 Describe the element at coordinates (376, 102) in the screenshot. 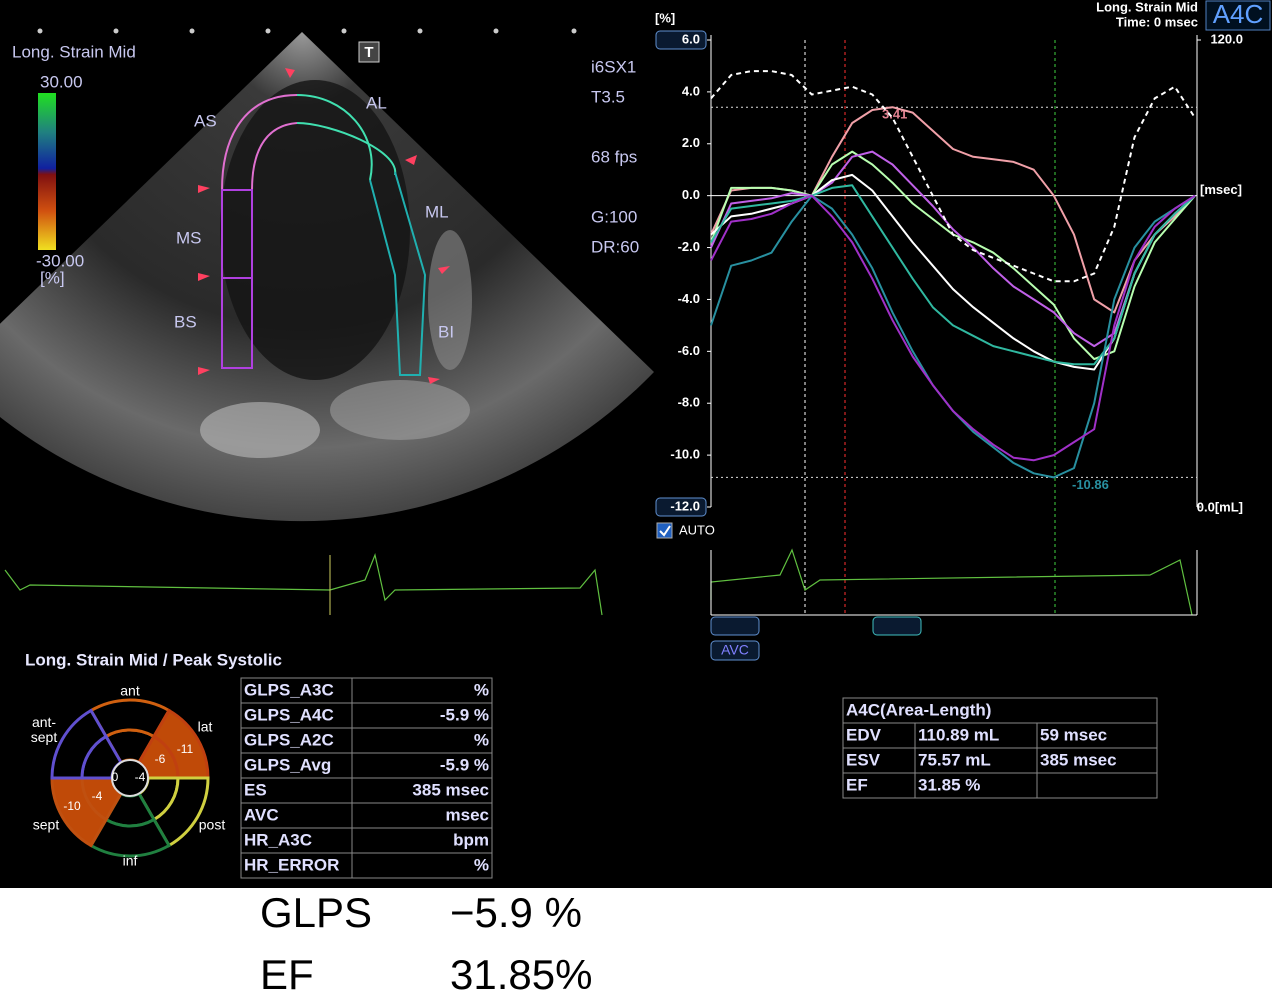

I see `segment-label: AL` at that location.